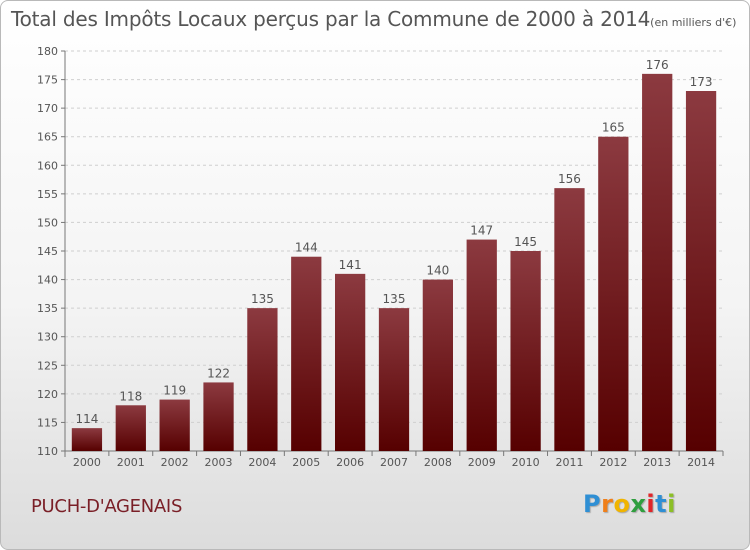 The height and width of the screenshot is (550, 750). I want to click on bar-2011, so click(569, 319).